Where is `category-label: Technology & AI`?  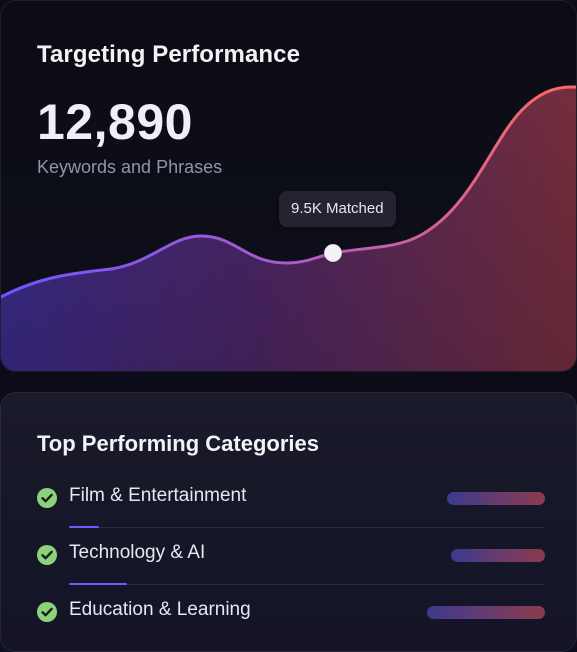
category-label: Technology & AI is located at coordinates (137, 552).